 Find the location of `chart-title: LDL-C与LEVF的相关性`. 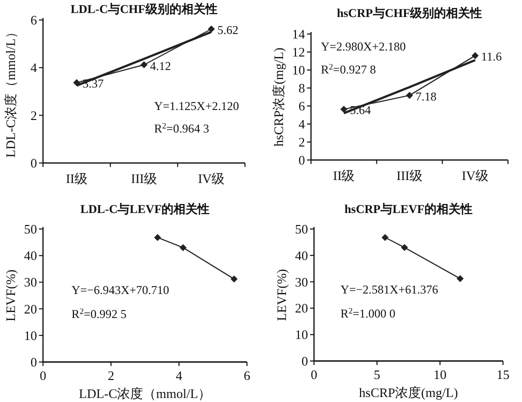

chart-title: LDL-C与LEVF的相关性 is located at coordinates (145, 209).